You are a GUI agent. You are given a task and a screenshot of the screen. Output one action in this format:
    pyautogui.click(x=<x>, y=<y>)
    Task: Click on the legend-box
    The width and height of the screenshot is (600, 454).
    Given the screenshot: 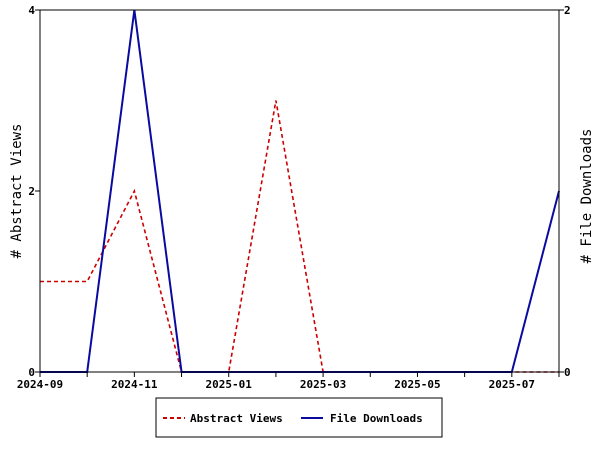 What is the action you would take?
    pyautogui.click(x=299, y=417)
    